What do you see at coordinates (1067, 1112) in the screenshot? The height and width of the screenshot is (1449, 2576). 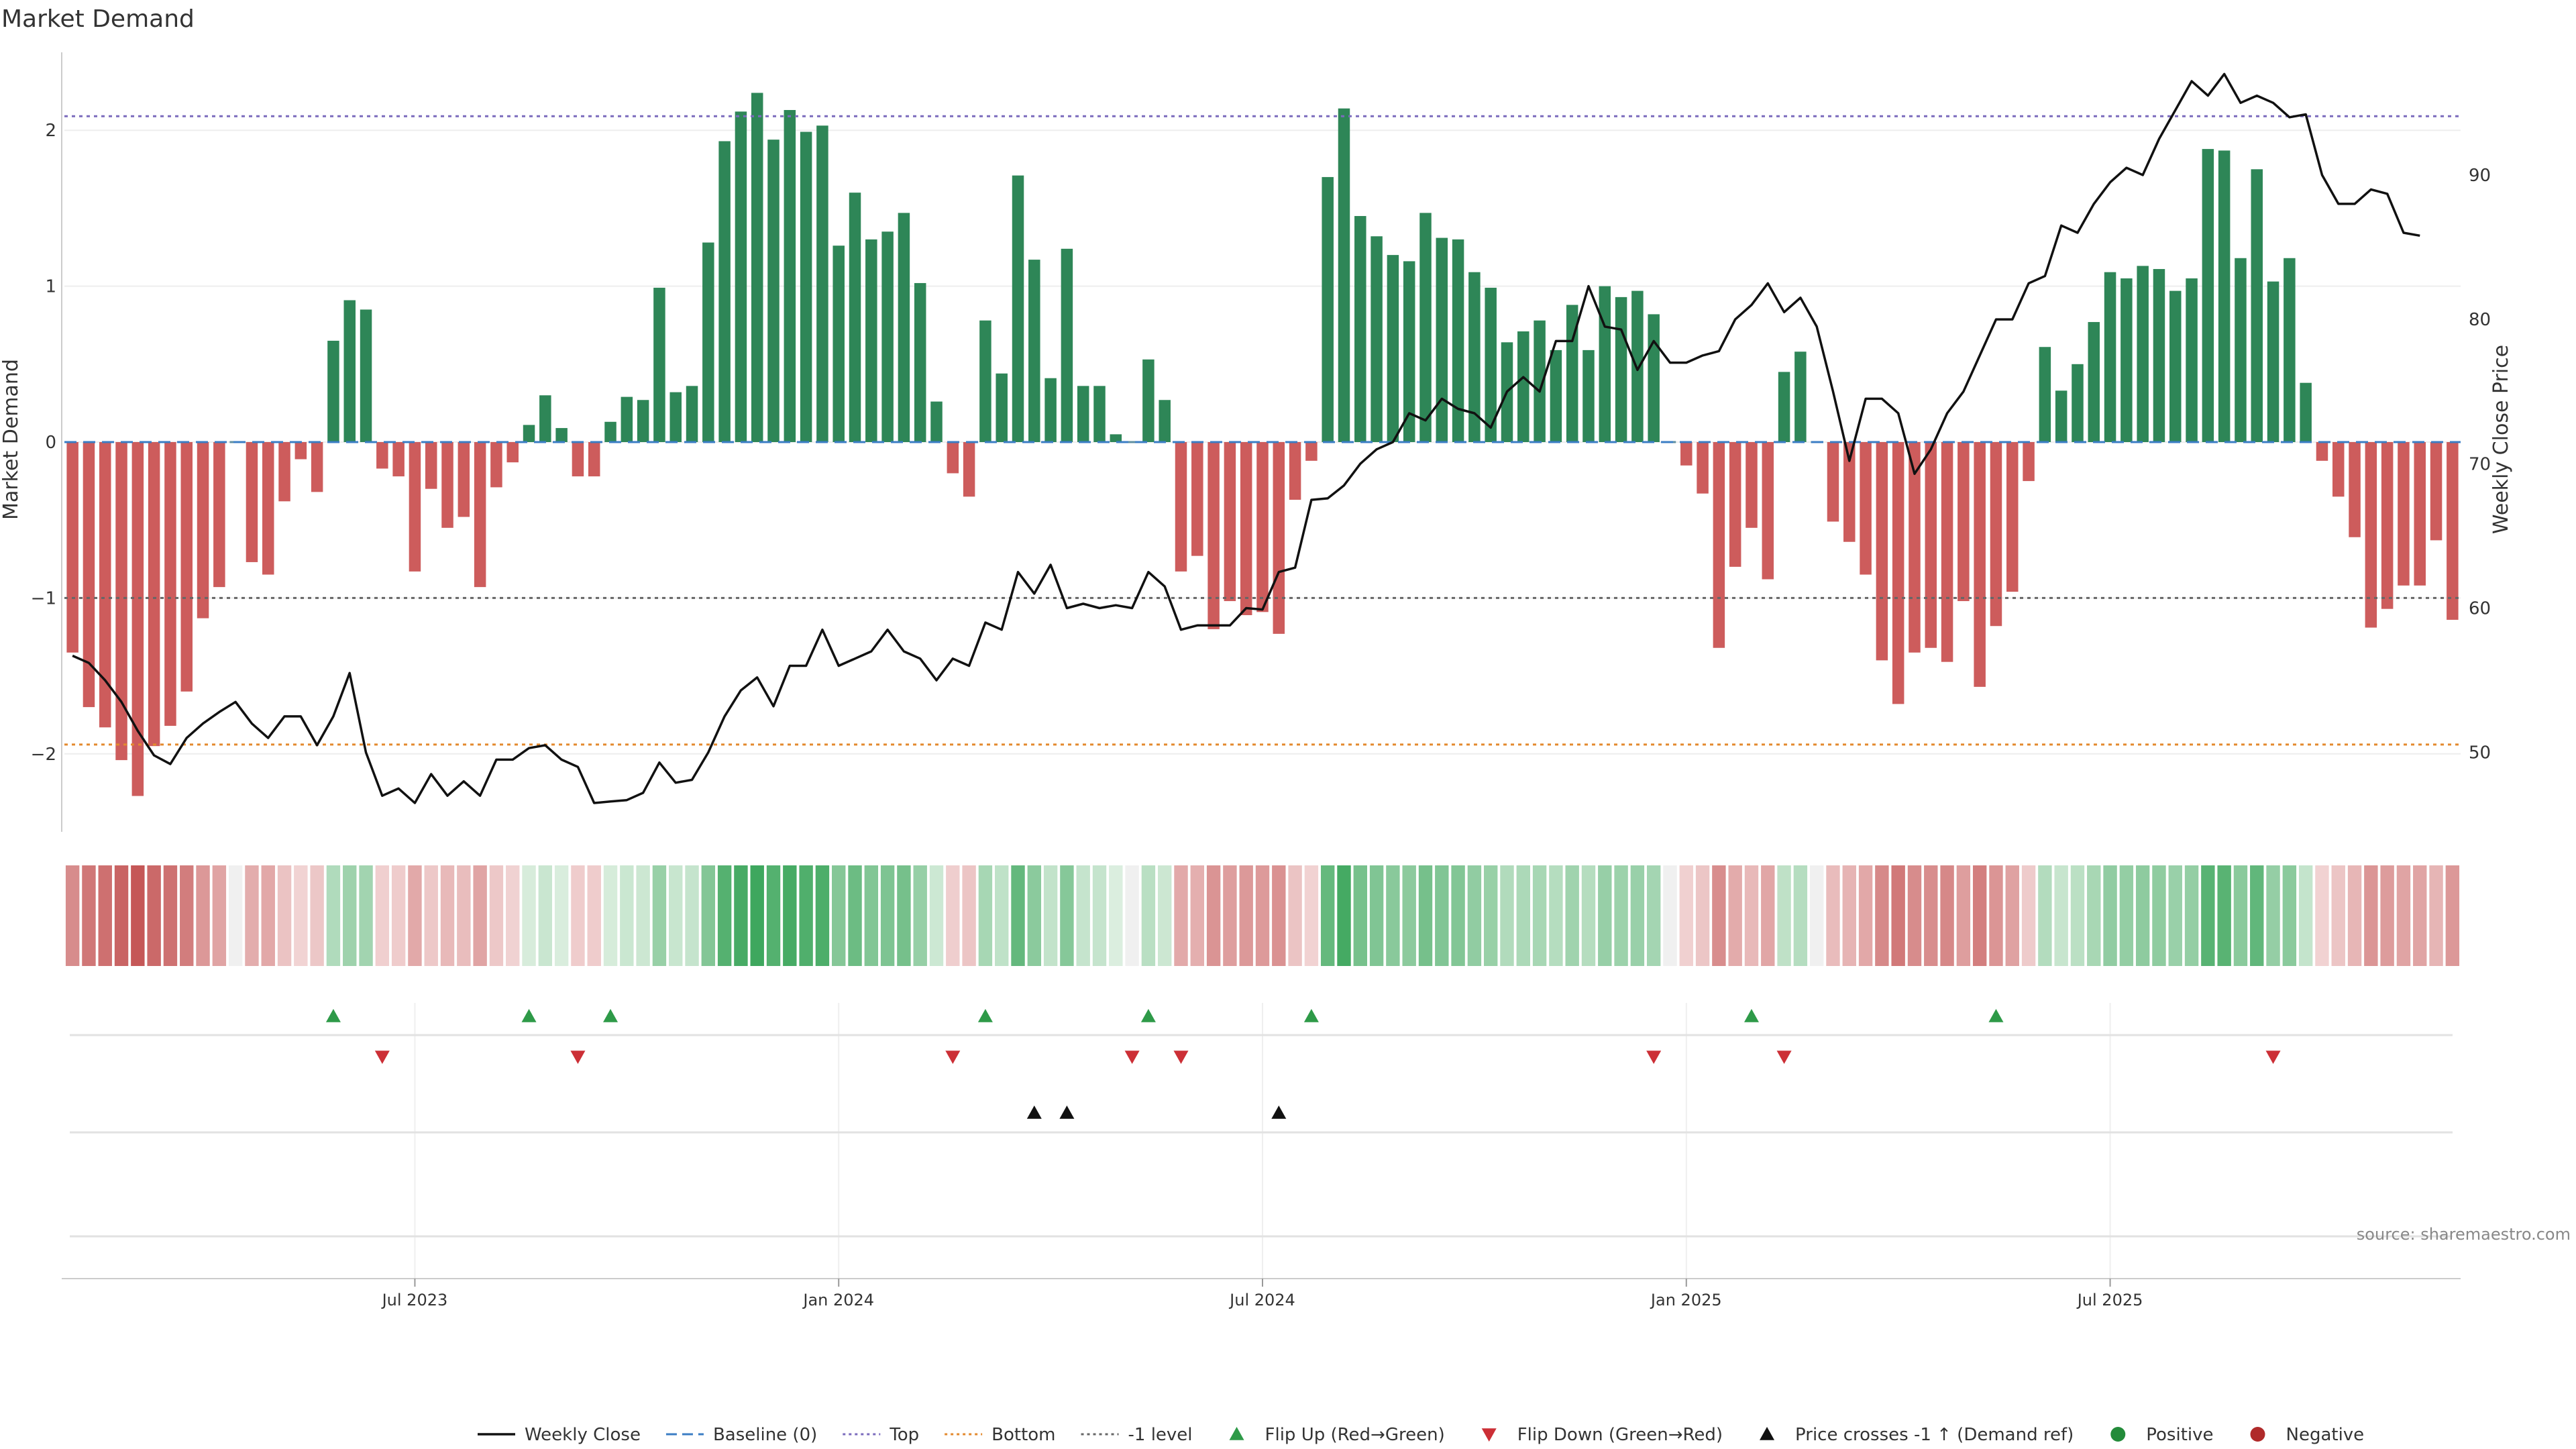 I see `price-cross-marker` at bounding box center [1067, 1112].